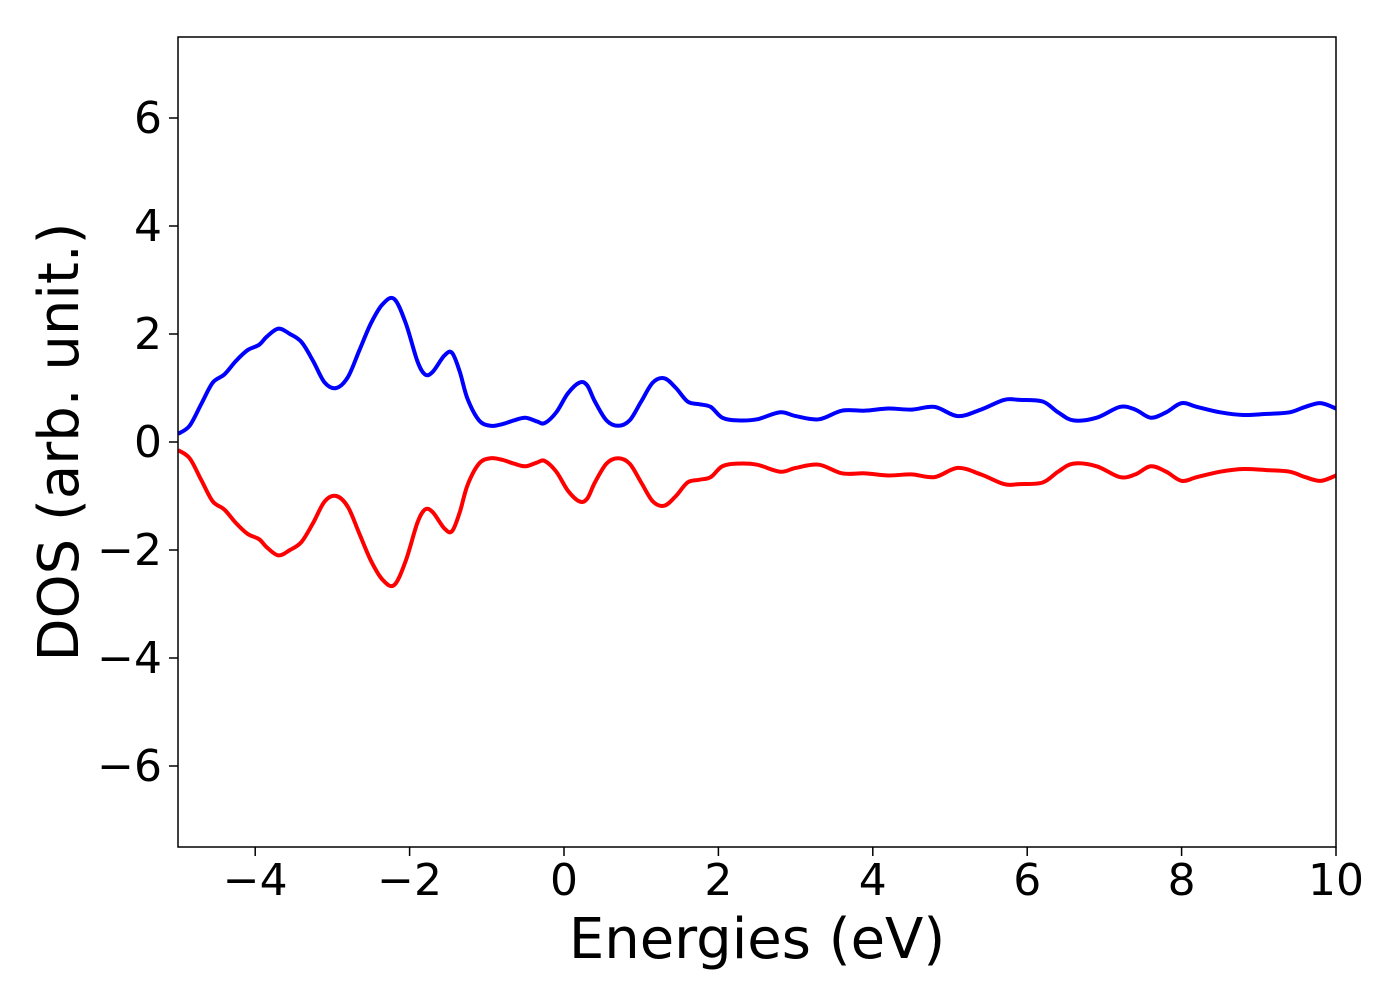 The height and width of the screenshot is (1000, 1400). I want to click on y-tick-label: 6, so click(148, 118).